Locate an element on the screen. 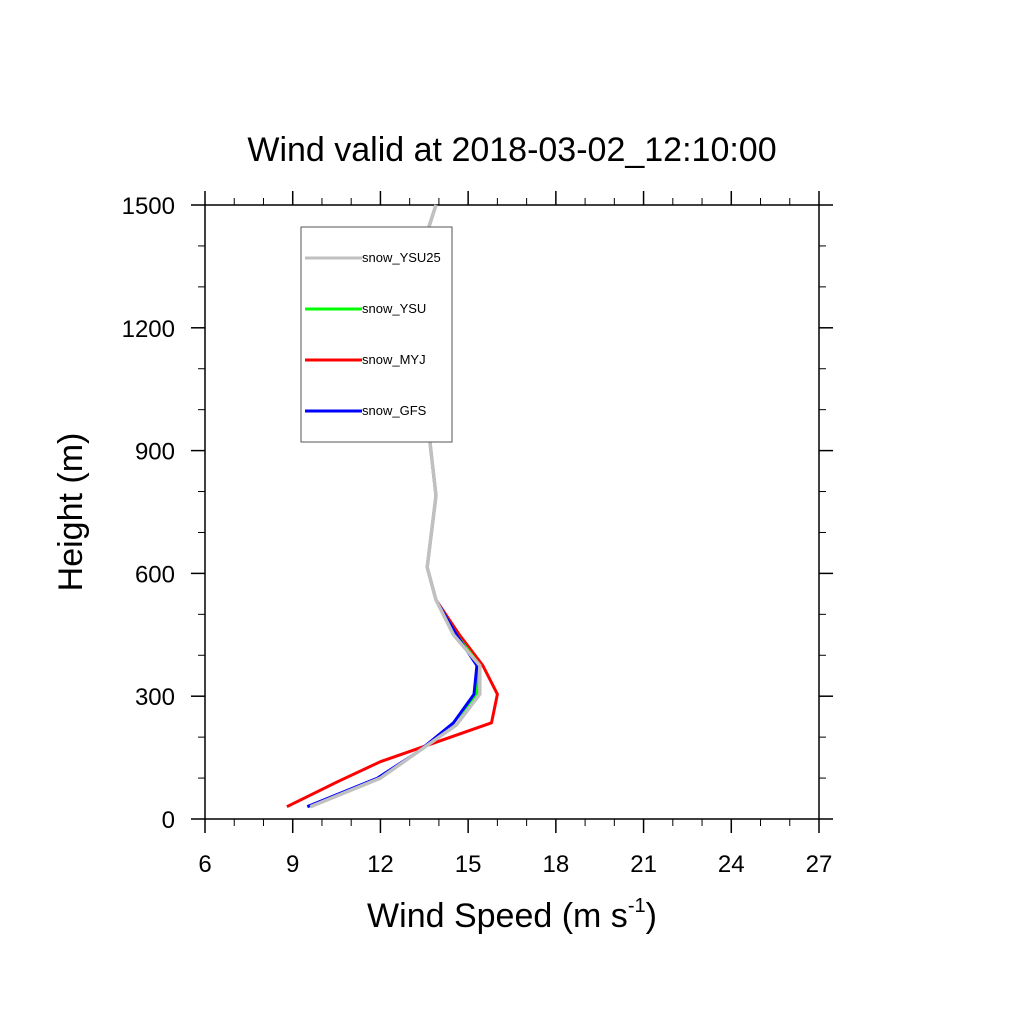 Image resolution: width=1024 pixels, height=1024 pixels. x-tick-label: 6 is located at coordinates (204, 864).